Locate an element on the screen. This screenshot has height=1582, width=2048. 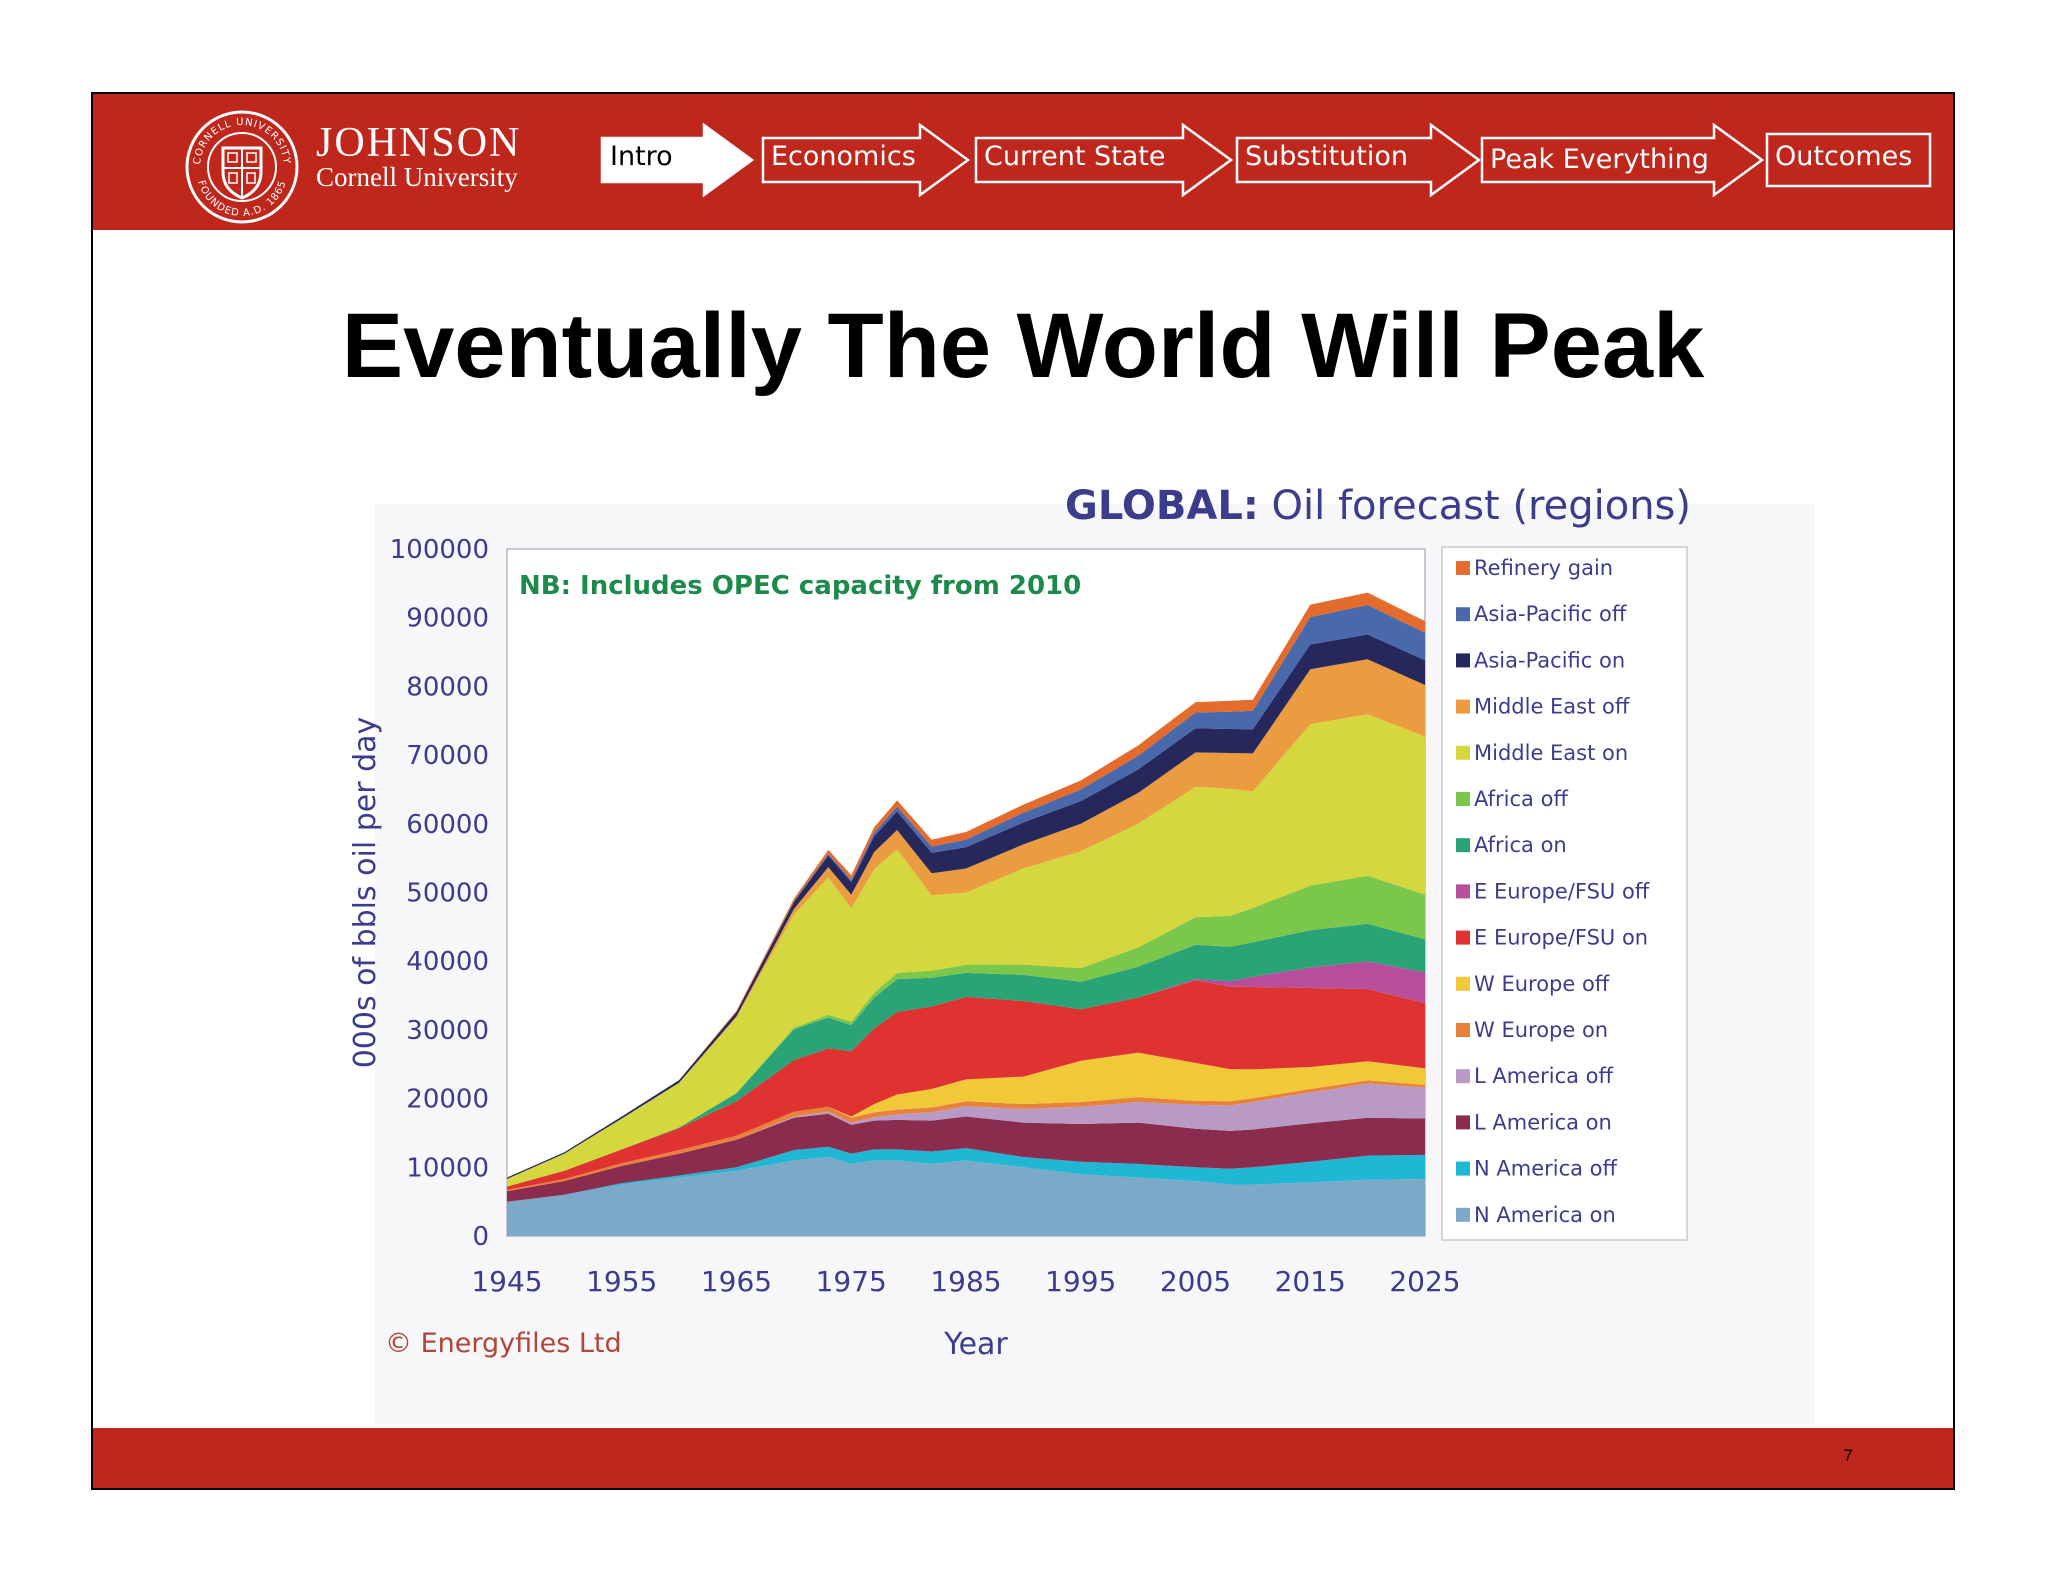
brand-logo: JOHNSON Cornell University is located at coordinates (419, 156).